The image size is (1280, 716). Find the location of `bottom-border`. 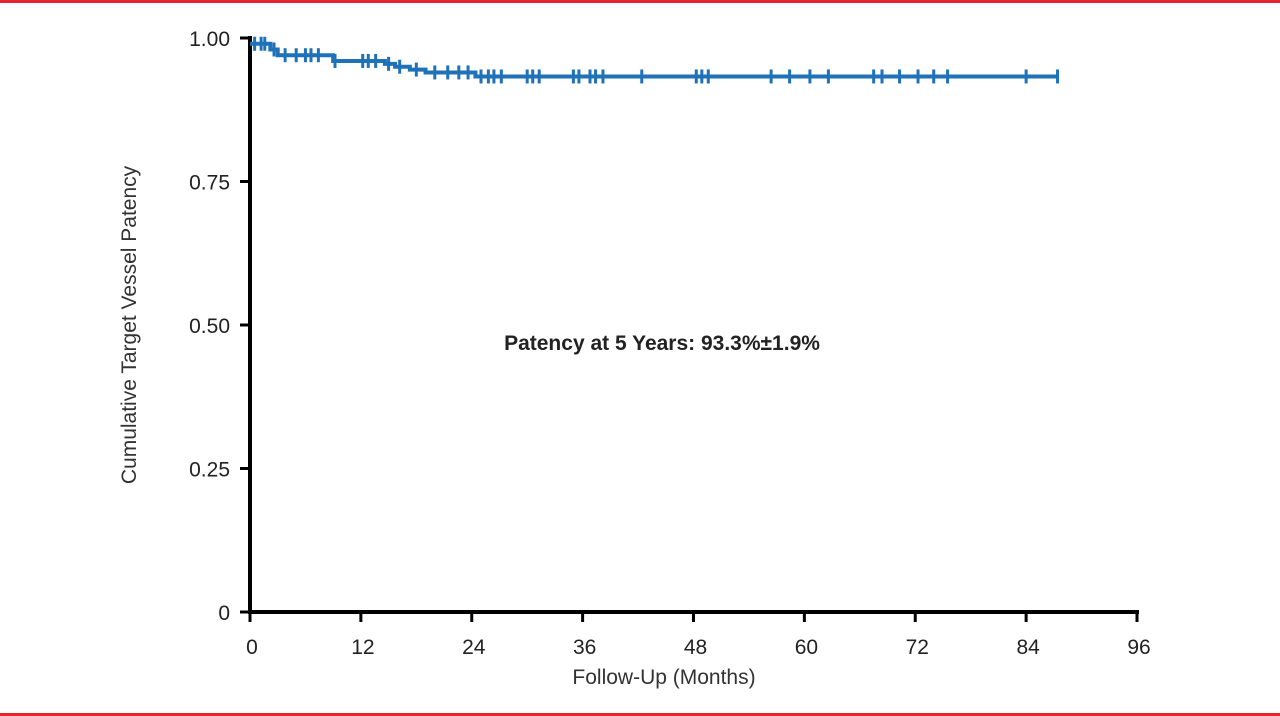

bottom-border is located at coordinates (640, 714).